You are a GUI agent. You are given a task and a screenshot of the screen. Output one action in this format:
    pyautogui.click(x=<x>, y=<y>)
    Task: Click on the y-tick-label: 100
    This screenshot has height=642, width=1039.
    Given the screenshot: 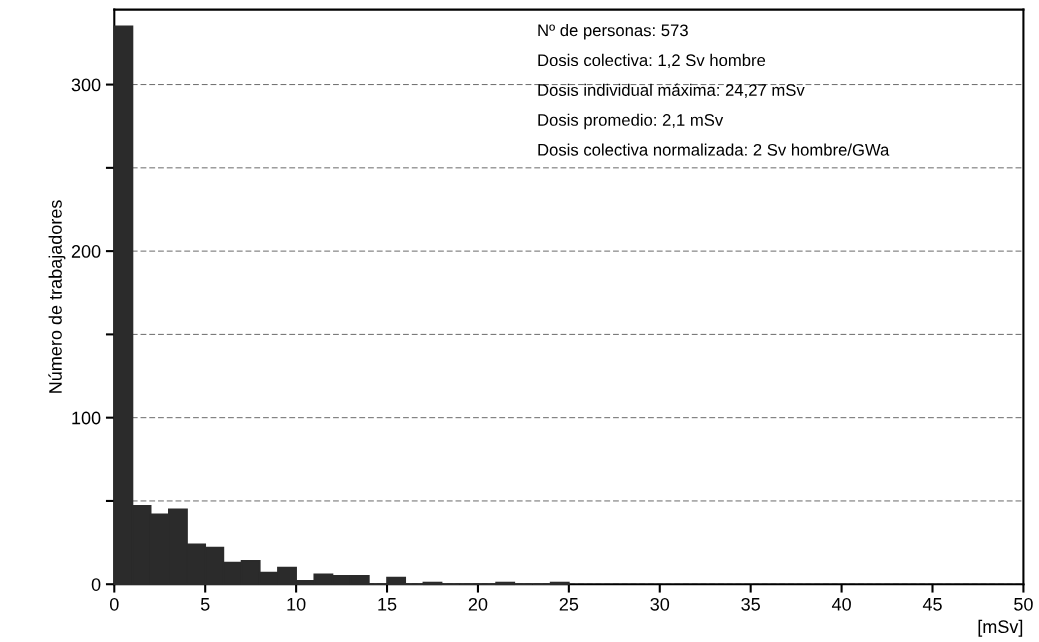 What is the action you would take?
    pyautogui.click(x=86, y=418)
    